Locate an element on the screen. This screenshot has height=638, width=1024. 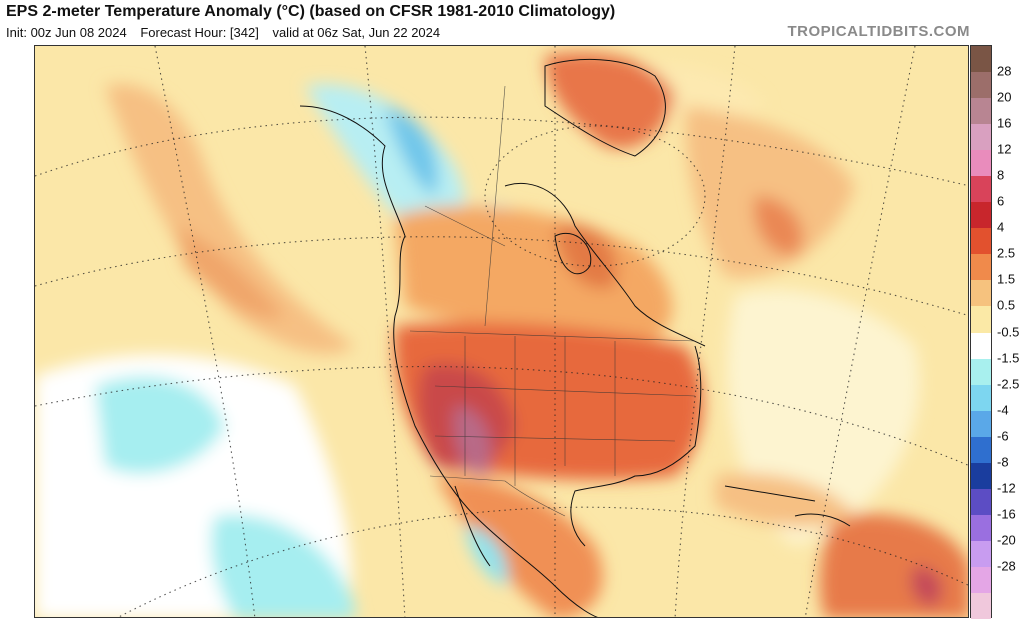
colorbar-label: 4 is located at coordinates (1001, 227).